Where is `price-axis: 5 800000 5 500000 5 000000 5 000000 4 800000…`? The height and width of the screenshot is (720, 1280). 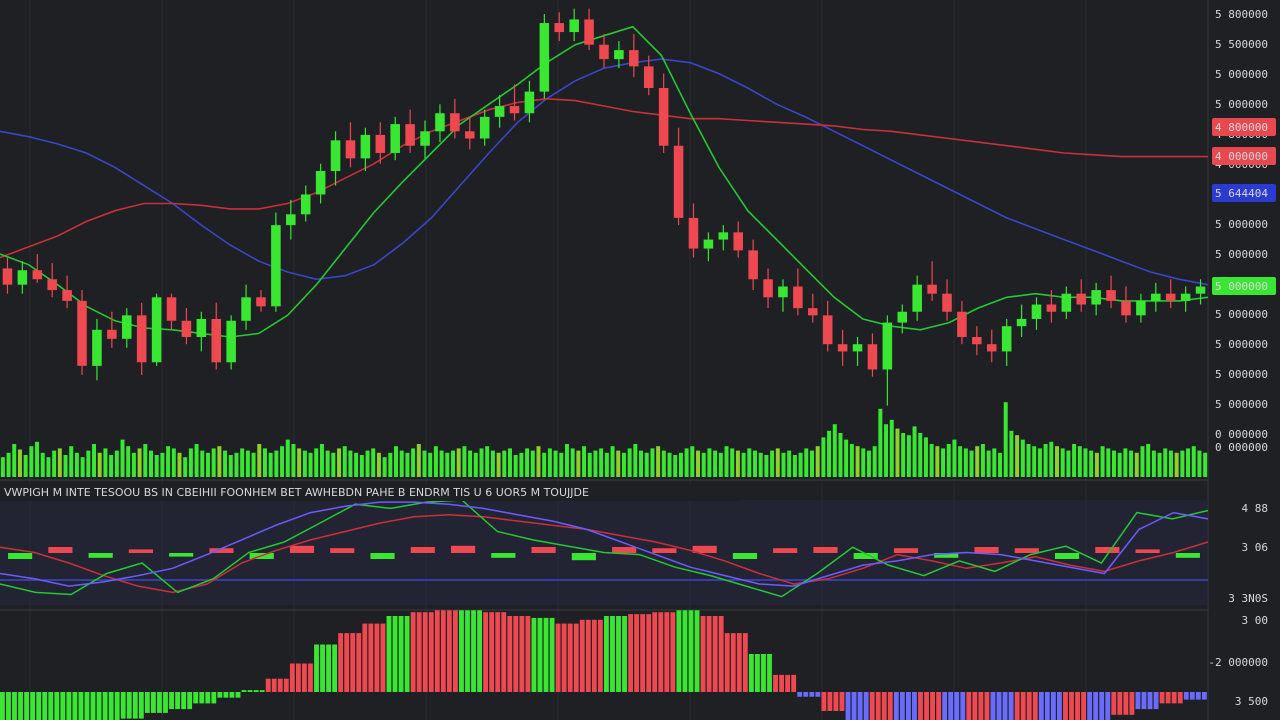 price-axis: 5 800000 5 500000 5 000000 5 000000 4 800000… is located at coordinates (1244, 360).